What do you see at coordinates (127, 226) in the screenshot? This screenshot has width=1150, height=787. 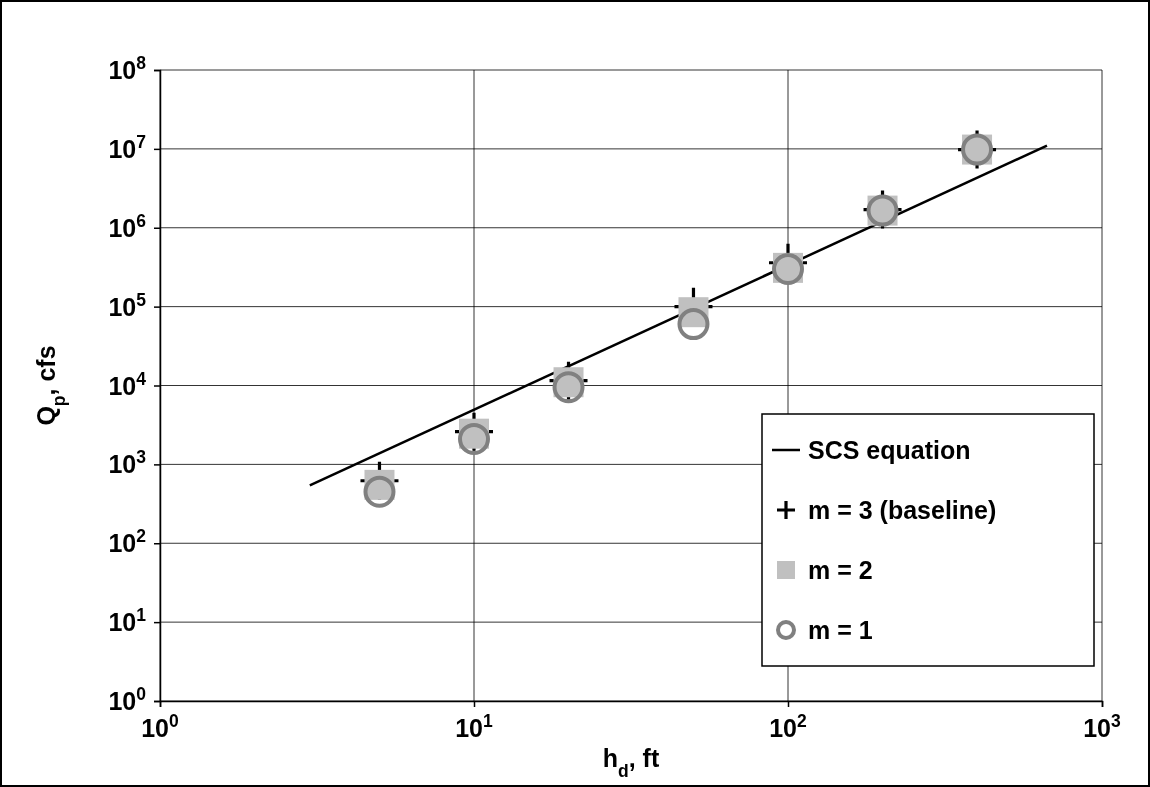 I see `y-tick-label: 10$^{6}$` at bounding box center [127, 226].